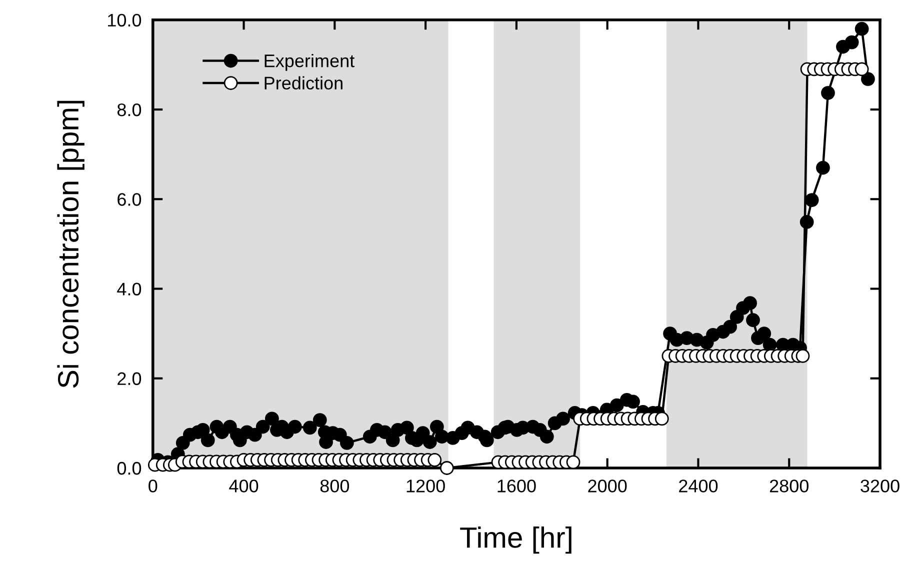  What do you see at coordinates (880, 486) in the screenshot?
I see `x-tick-label: 3200` at bounding box center [880, 486].